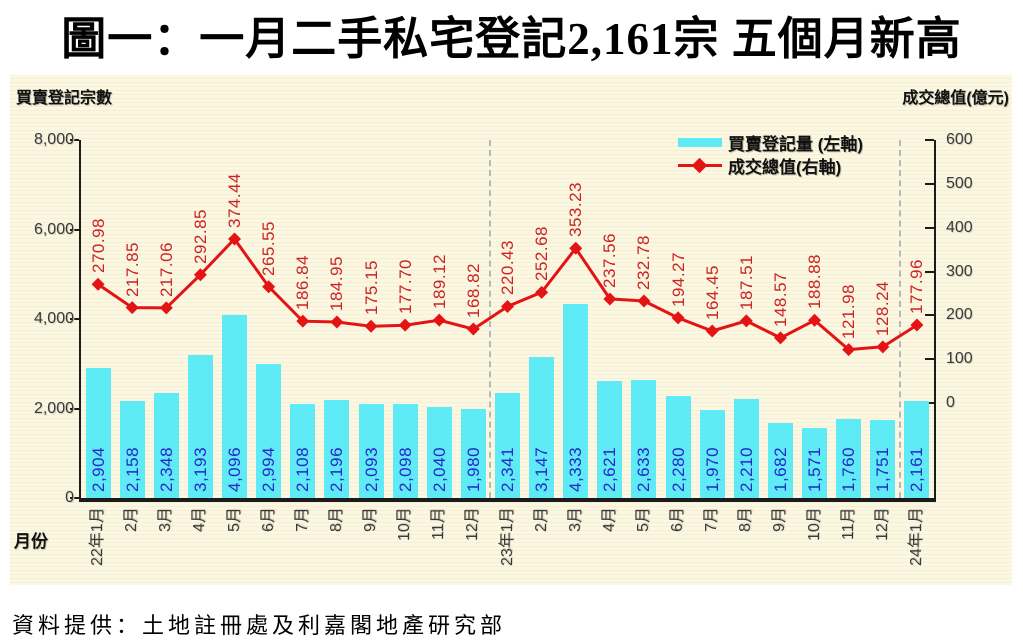  What do you see at coordinates (511, 39) in the screenshot?
I see `chart-title: 圖一：一月二手私宅登記2,161宗 五個月新高` at bounding box center [511, 39].